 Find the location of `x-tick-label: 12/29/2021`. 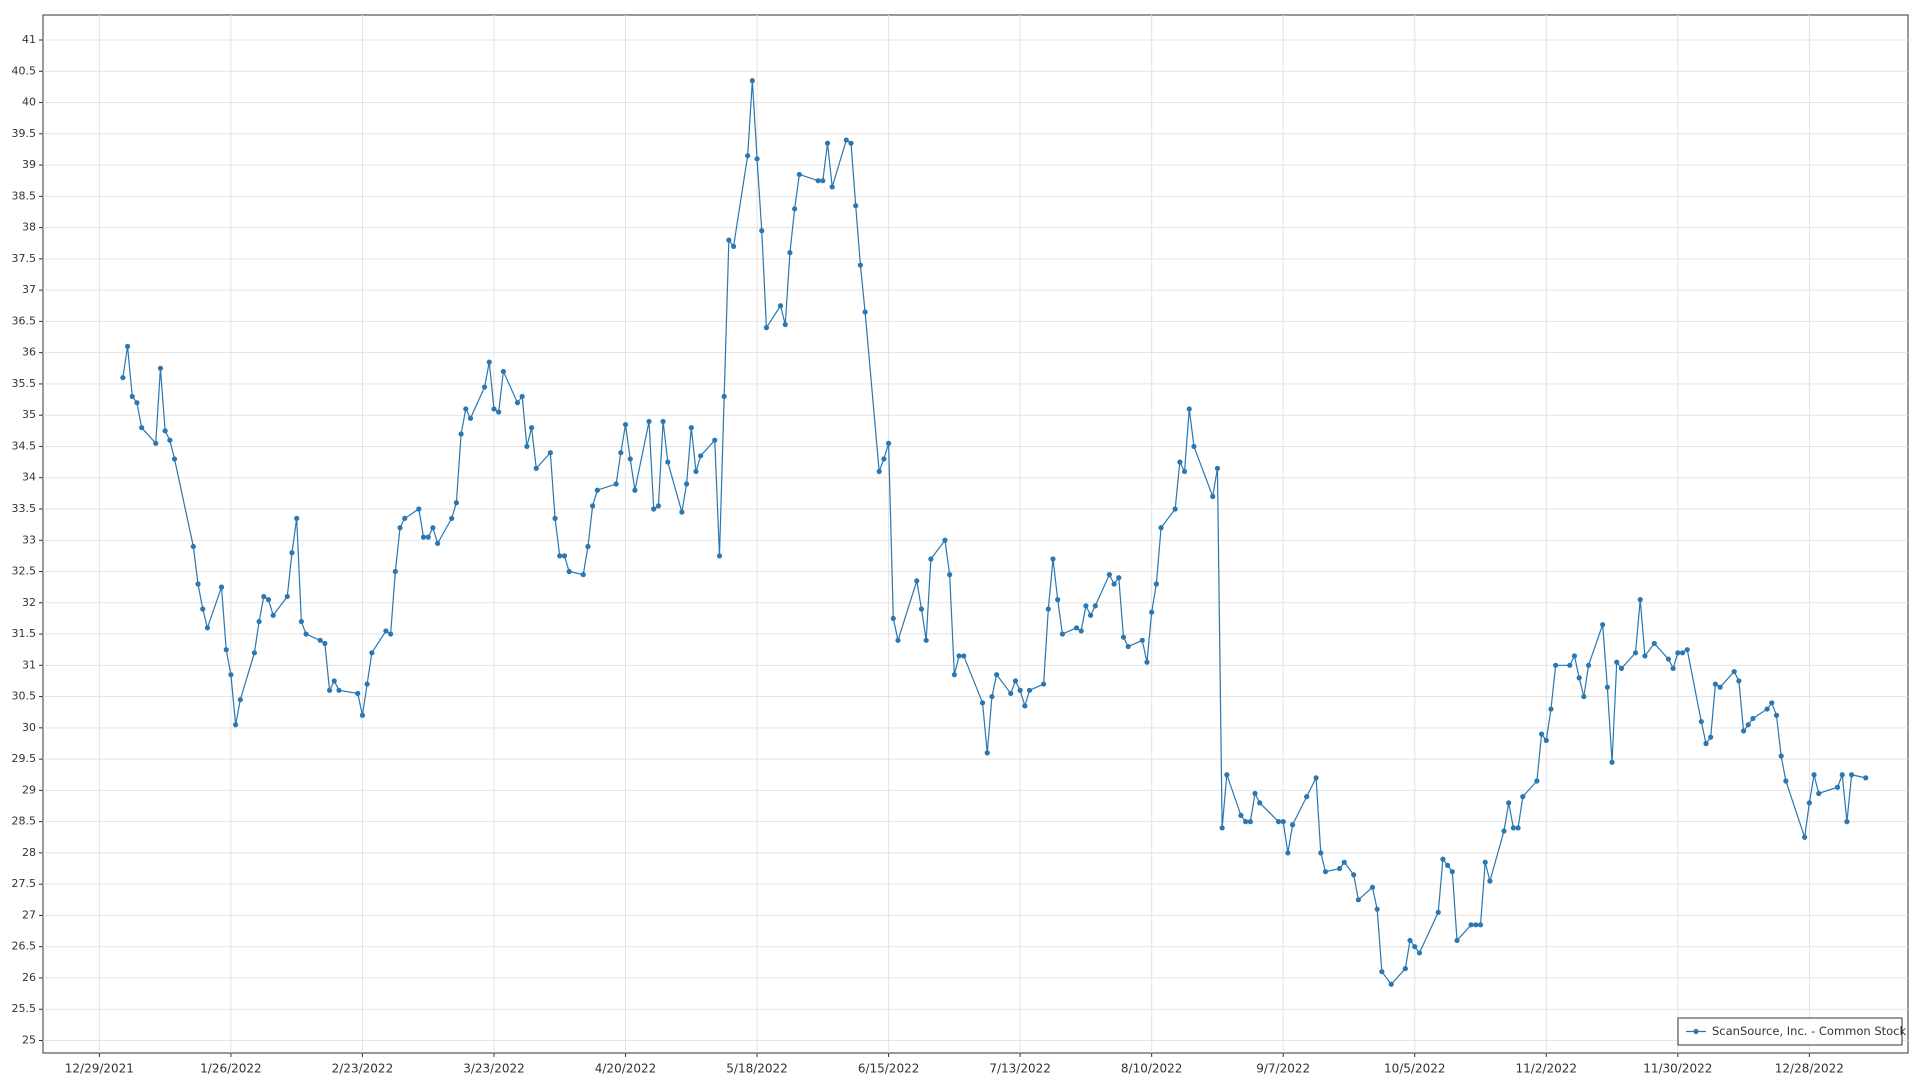

x-tick-label: 12/29/2021 is located at coordinates (99, 1069).